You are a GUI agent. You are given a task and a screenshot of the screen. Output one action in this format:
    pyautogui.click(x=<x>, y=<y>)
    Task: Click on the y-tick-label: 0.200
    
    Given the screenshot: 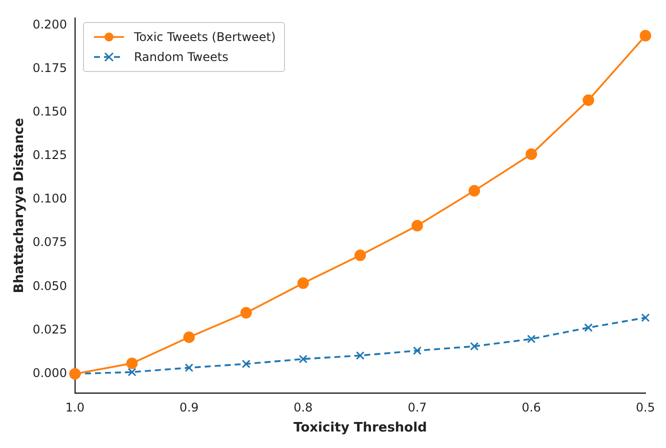 What is the action you would take?
    pyautogui.click(x=49, y=24)
    